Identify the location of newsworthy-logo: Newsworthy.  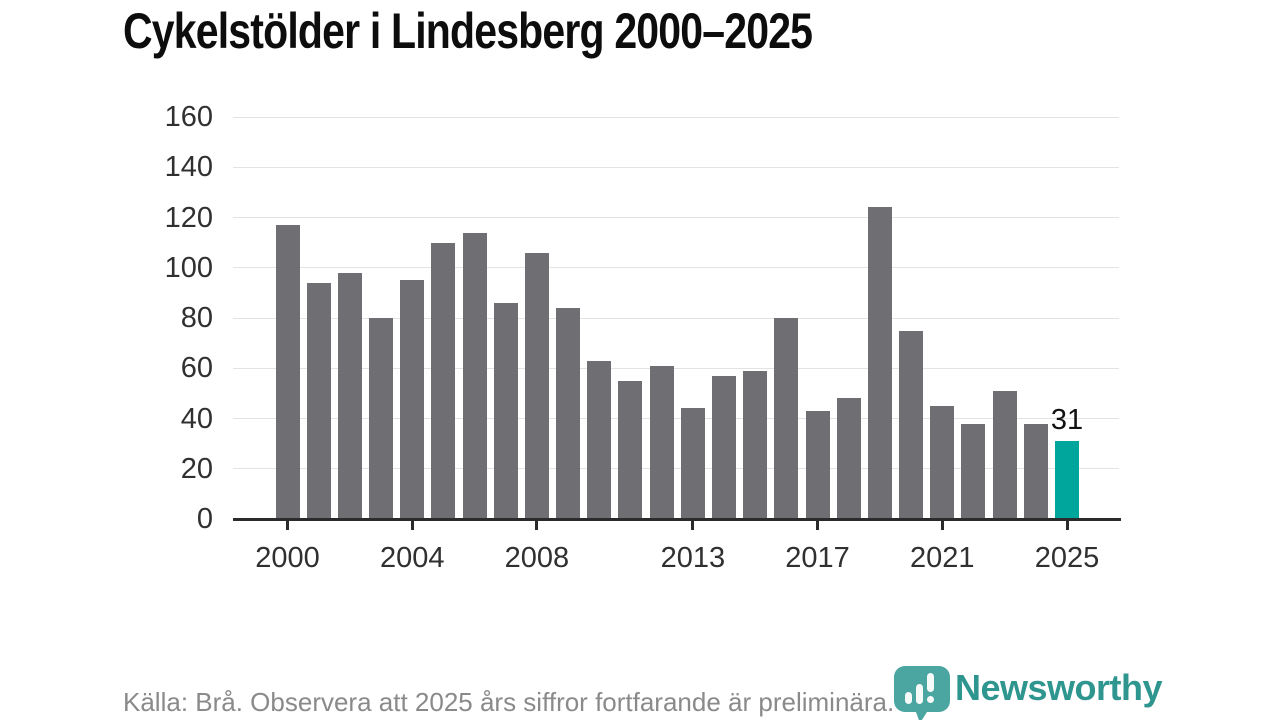
(1038, 691).